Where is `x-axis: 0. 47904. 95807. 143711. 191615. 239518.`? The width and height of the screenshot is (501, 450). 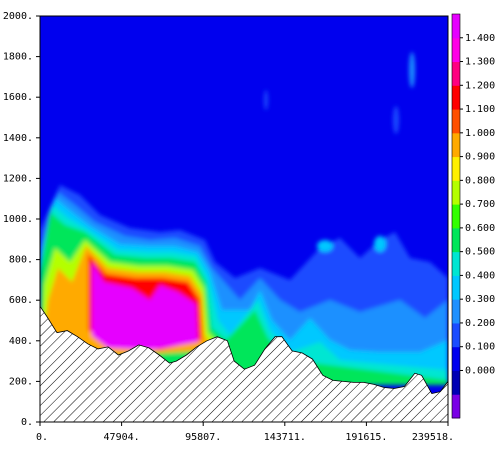 x-axis: 0. 47904. 95807. 143711. 191615. 239518. is located at coordinates (245, 432).